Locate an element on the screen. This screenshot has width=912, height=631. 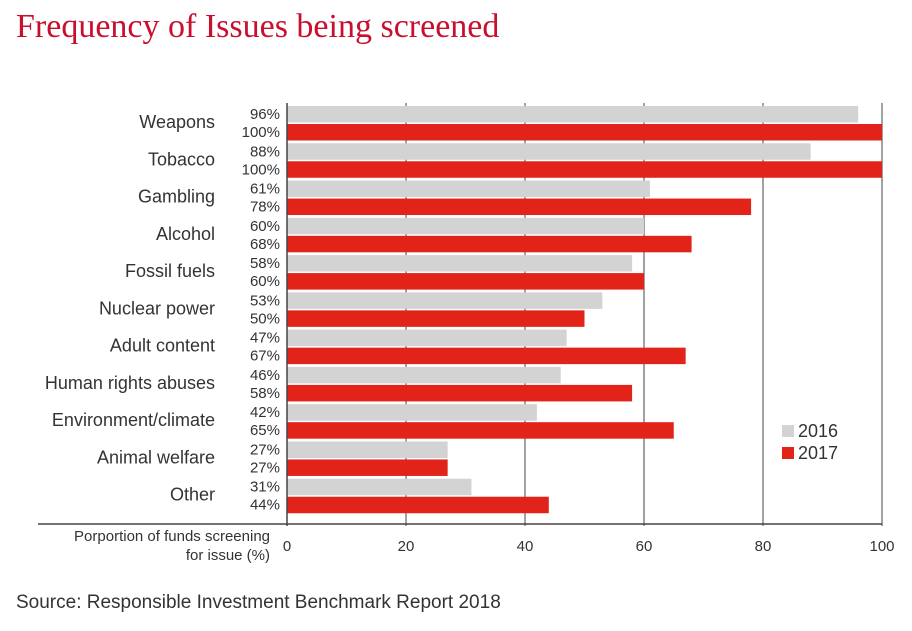
data-label-2017-5: 50% is located at coordinates (265, 318).